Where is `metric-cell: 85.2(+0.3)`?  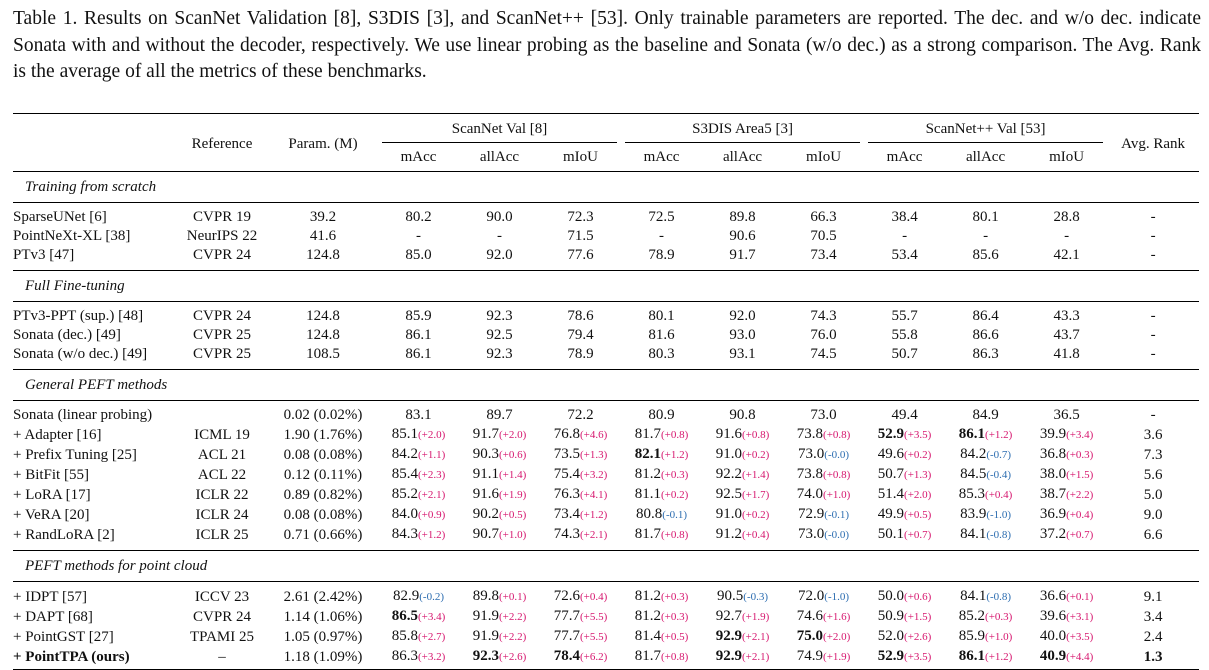
metric-cell: 85.2(+0.3) is located at coordinates (985, 617).